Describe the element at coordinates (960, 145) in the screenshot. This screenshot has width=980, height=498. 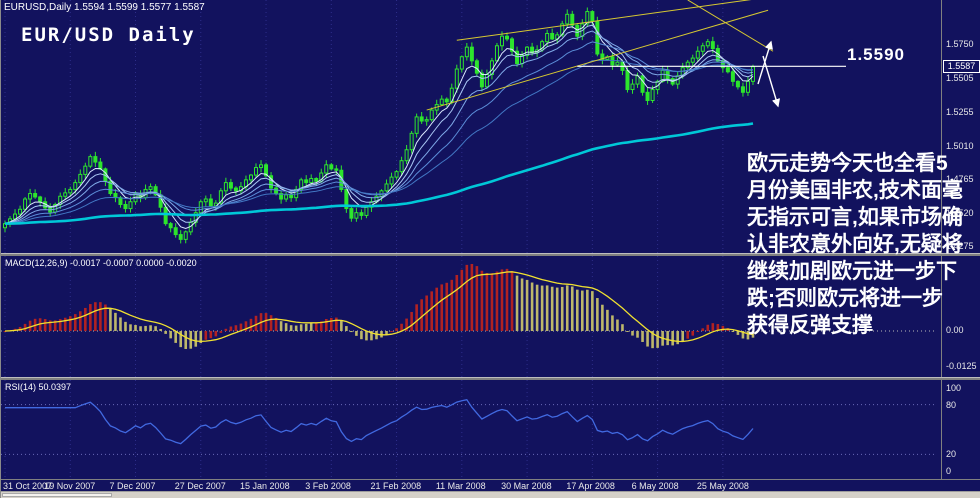
I see `price-scale-label: 1.5010` at that location.